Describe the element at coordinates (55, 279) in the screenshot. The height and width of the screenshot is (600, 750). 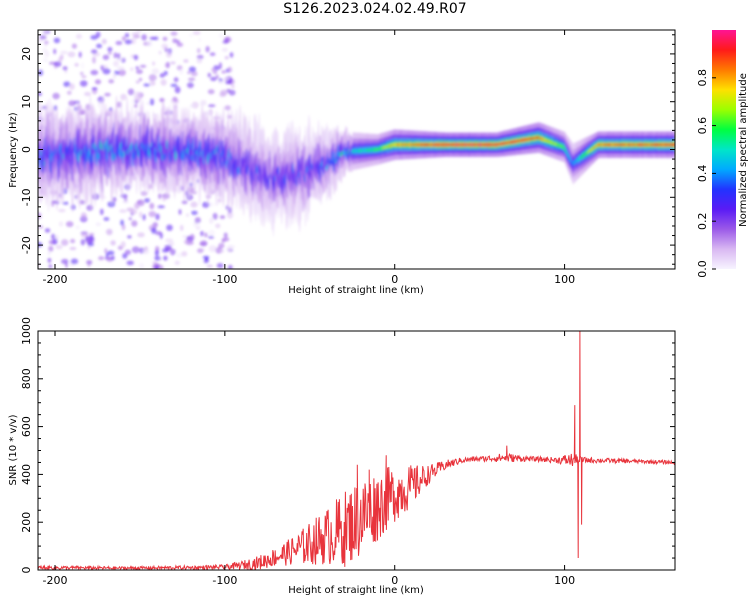
I see `spectrogram-xtick-label: -200` at that location.